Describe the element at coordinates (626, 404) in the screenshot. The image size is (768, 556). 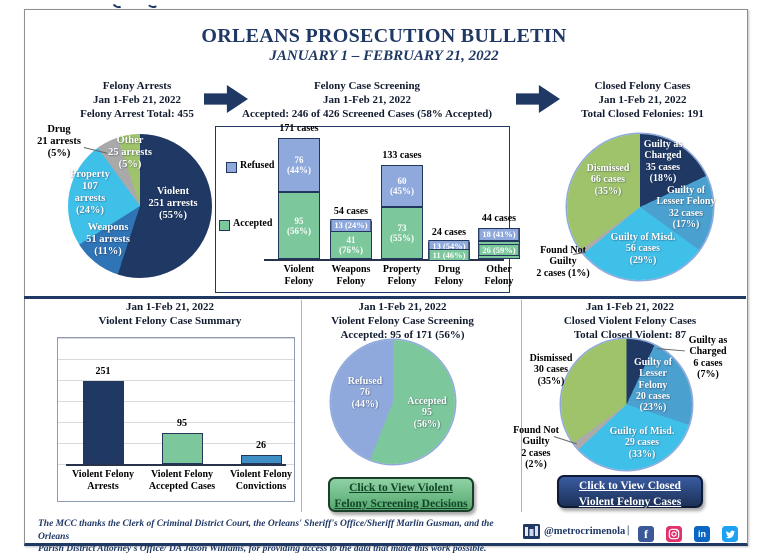
I see `closed-violent-pie` at that location.